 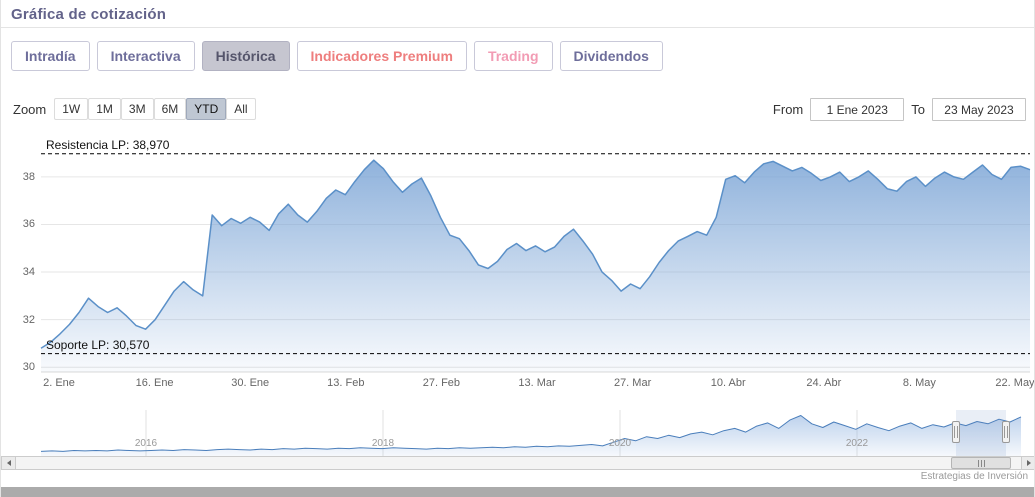 I want to click on navigator-year-label: 2018, so click(x=383, y=443).